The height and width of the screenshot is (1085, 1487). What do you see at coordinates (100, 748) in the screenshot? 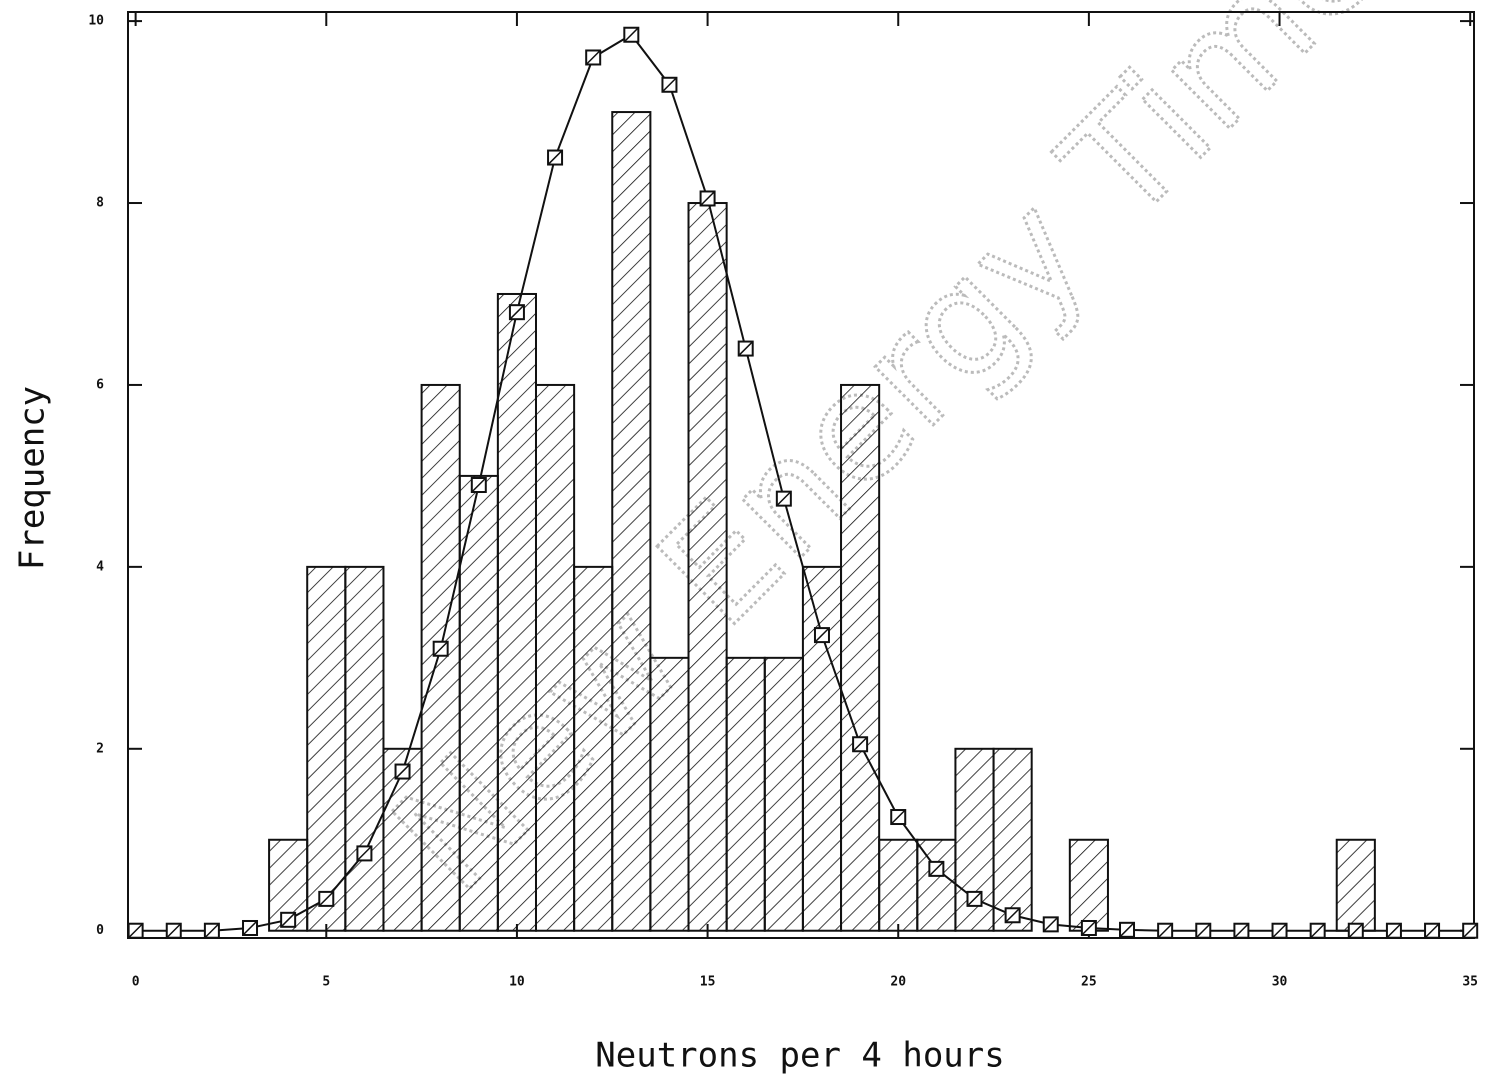
I see `y-tick-label: 2` at bounding box center [100, 748].